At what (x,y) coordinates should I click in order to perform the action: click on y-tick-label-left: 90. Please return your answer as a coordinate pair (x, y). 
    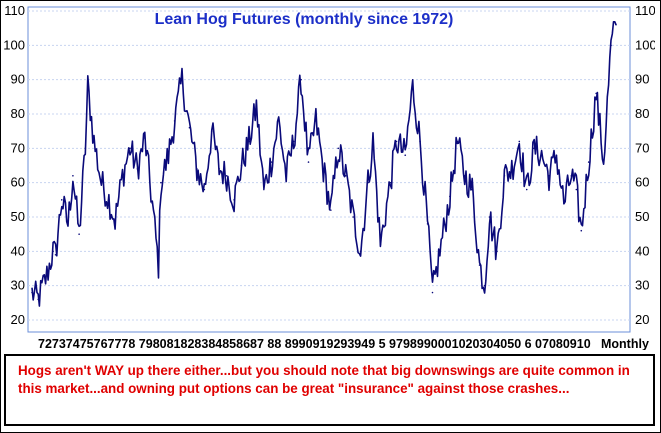
    Looking at the image, I should click on (18, 79).